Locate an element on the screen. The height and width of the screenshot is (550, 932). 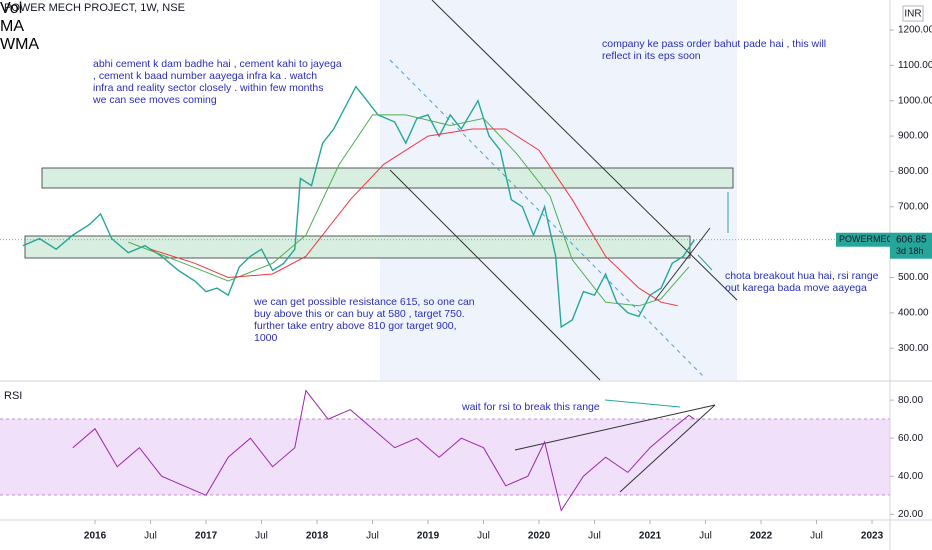
annotation-line: 1000 is located at coordinates (266, 338).